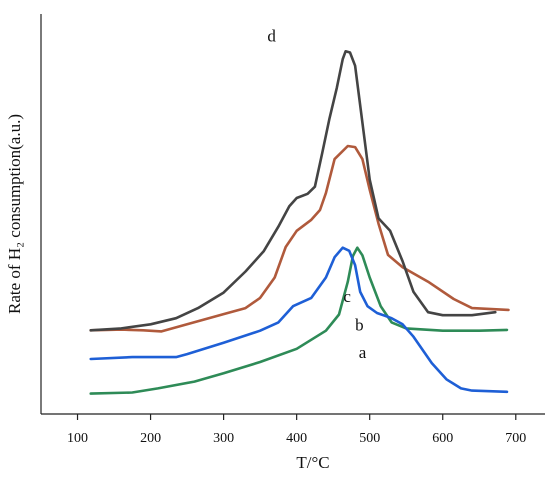  I want to click on curve-label-c: c, so click(347, 296).